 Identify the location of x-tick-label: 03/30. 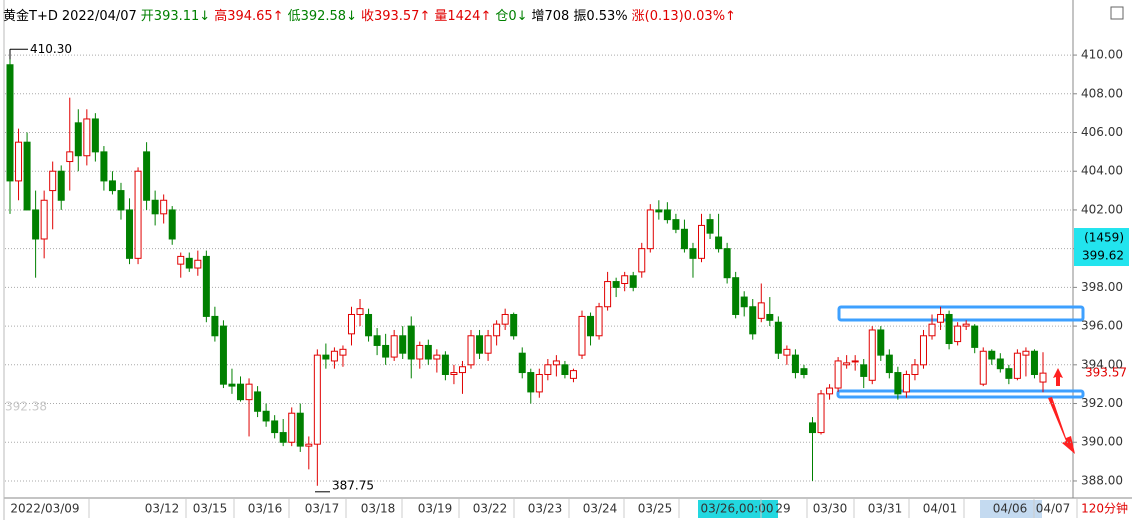
(830, 509).